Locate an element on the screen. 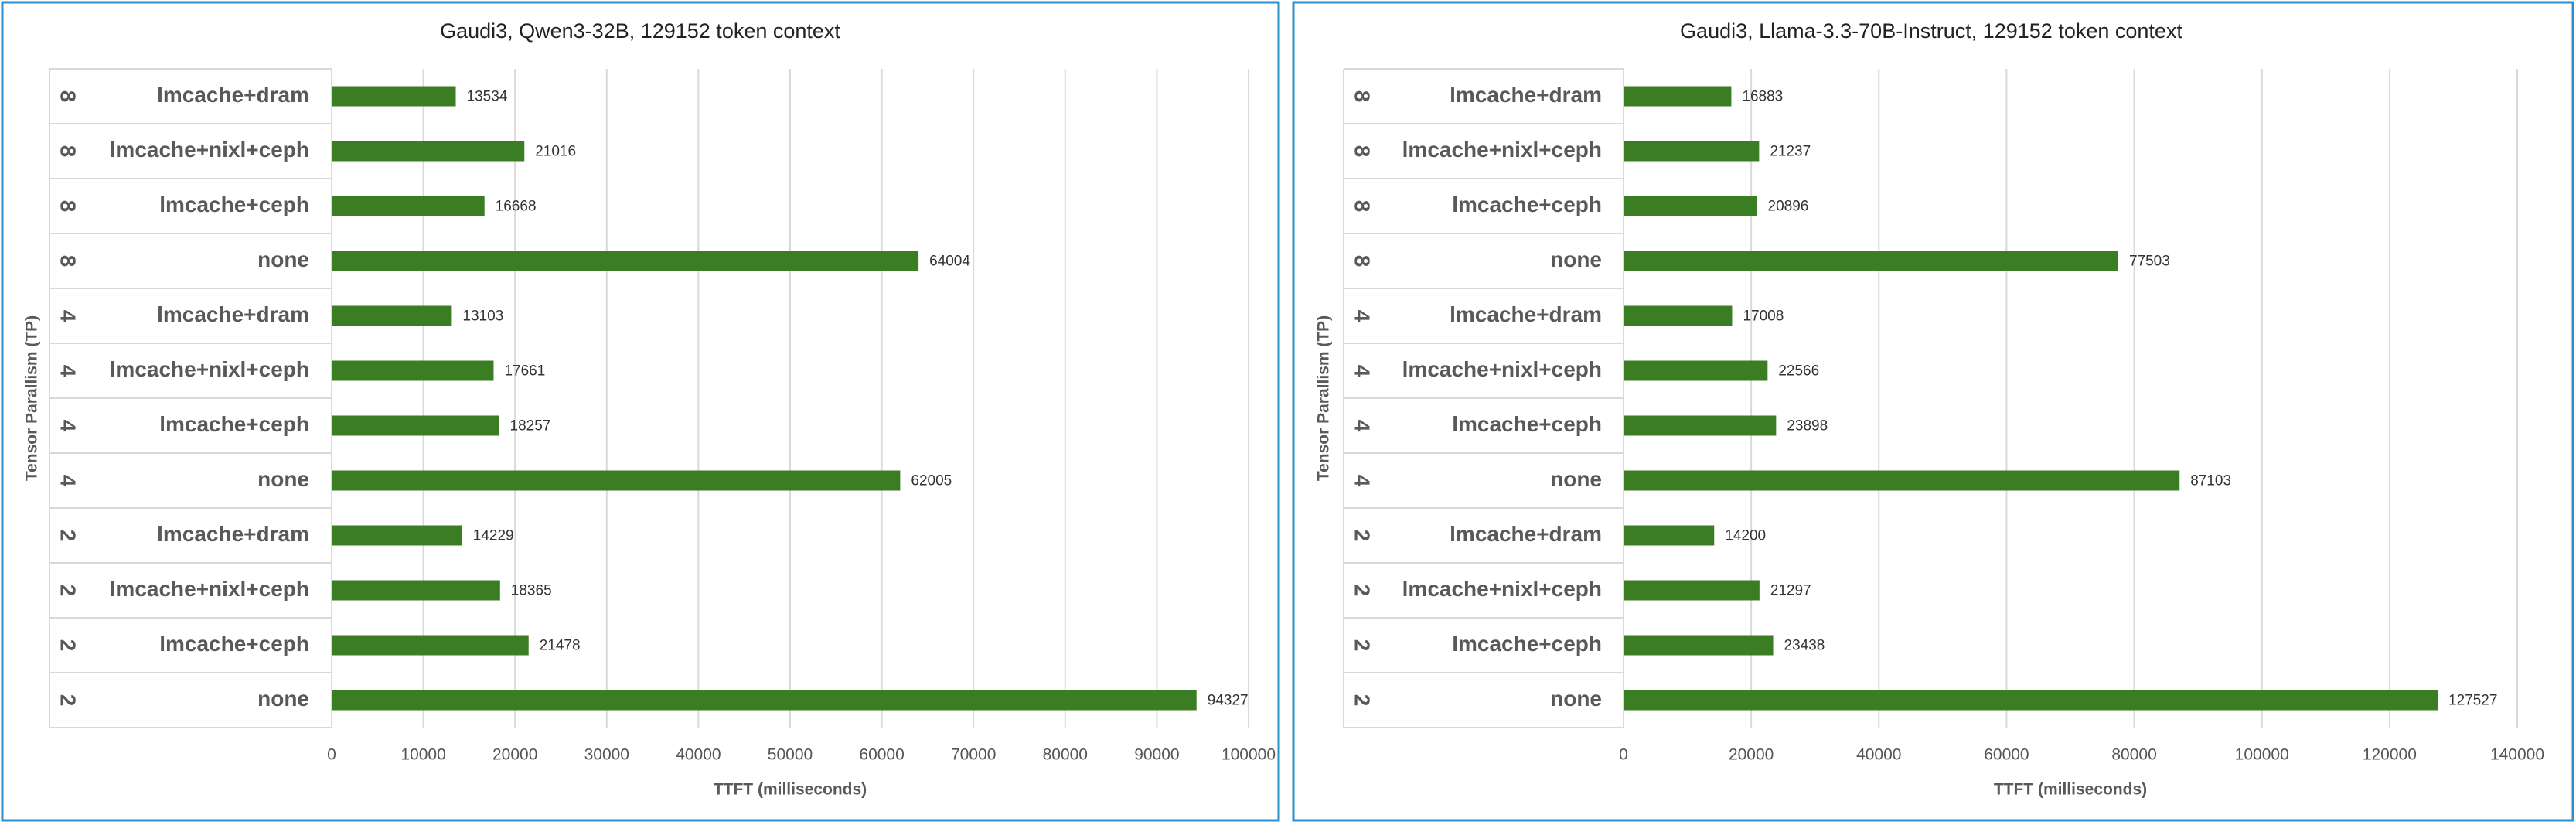  value-label: 20896 is located at coordinates (1789, 207).